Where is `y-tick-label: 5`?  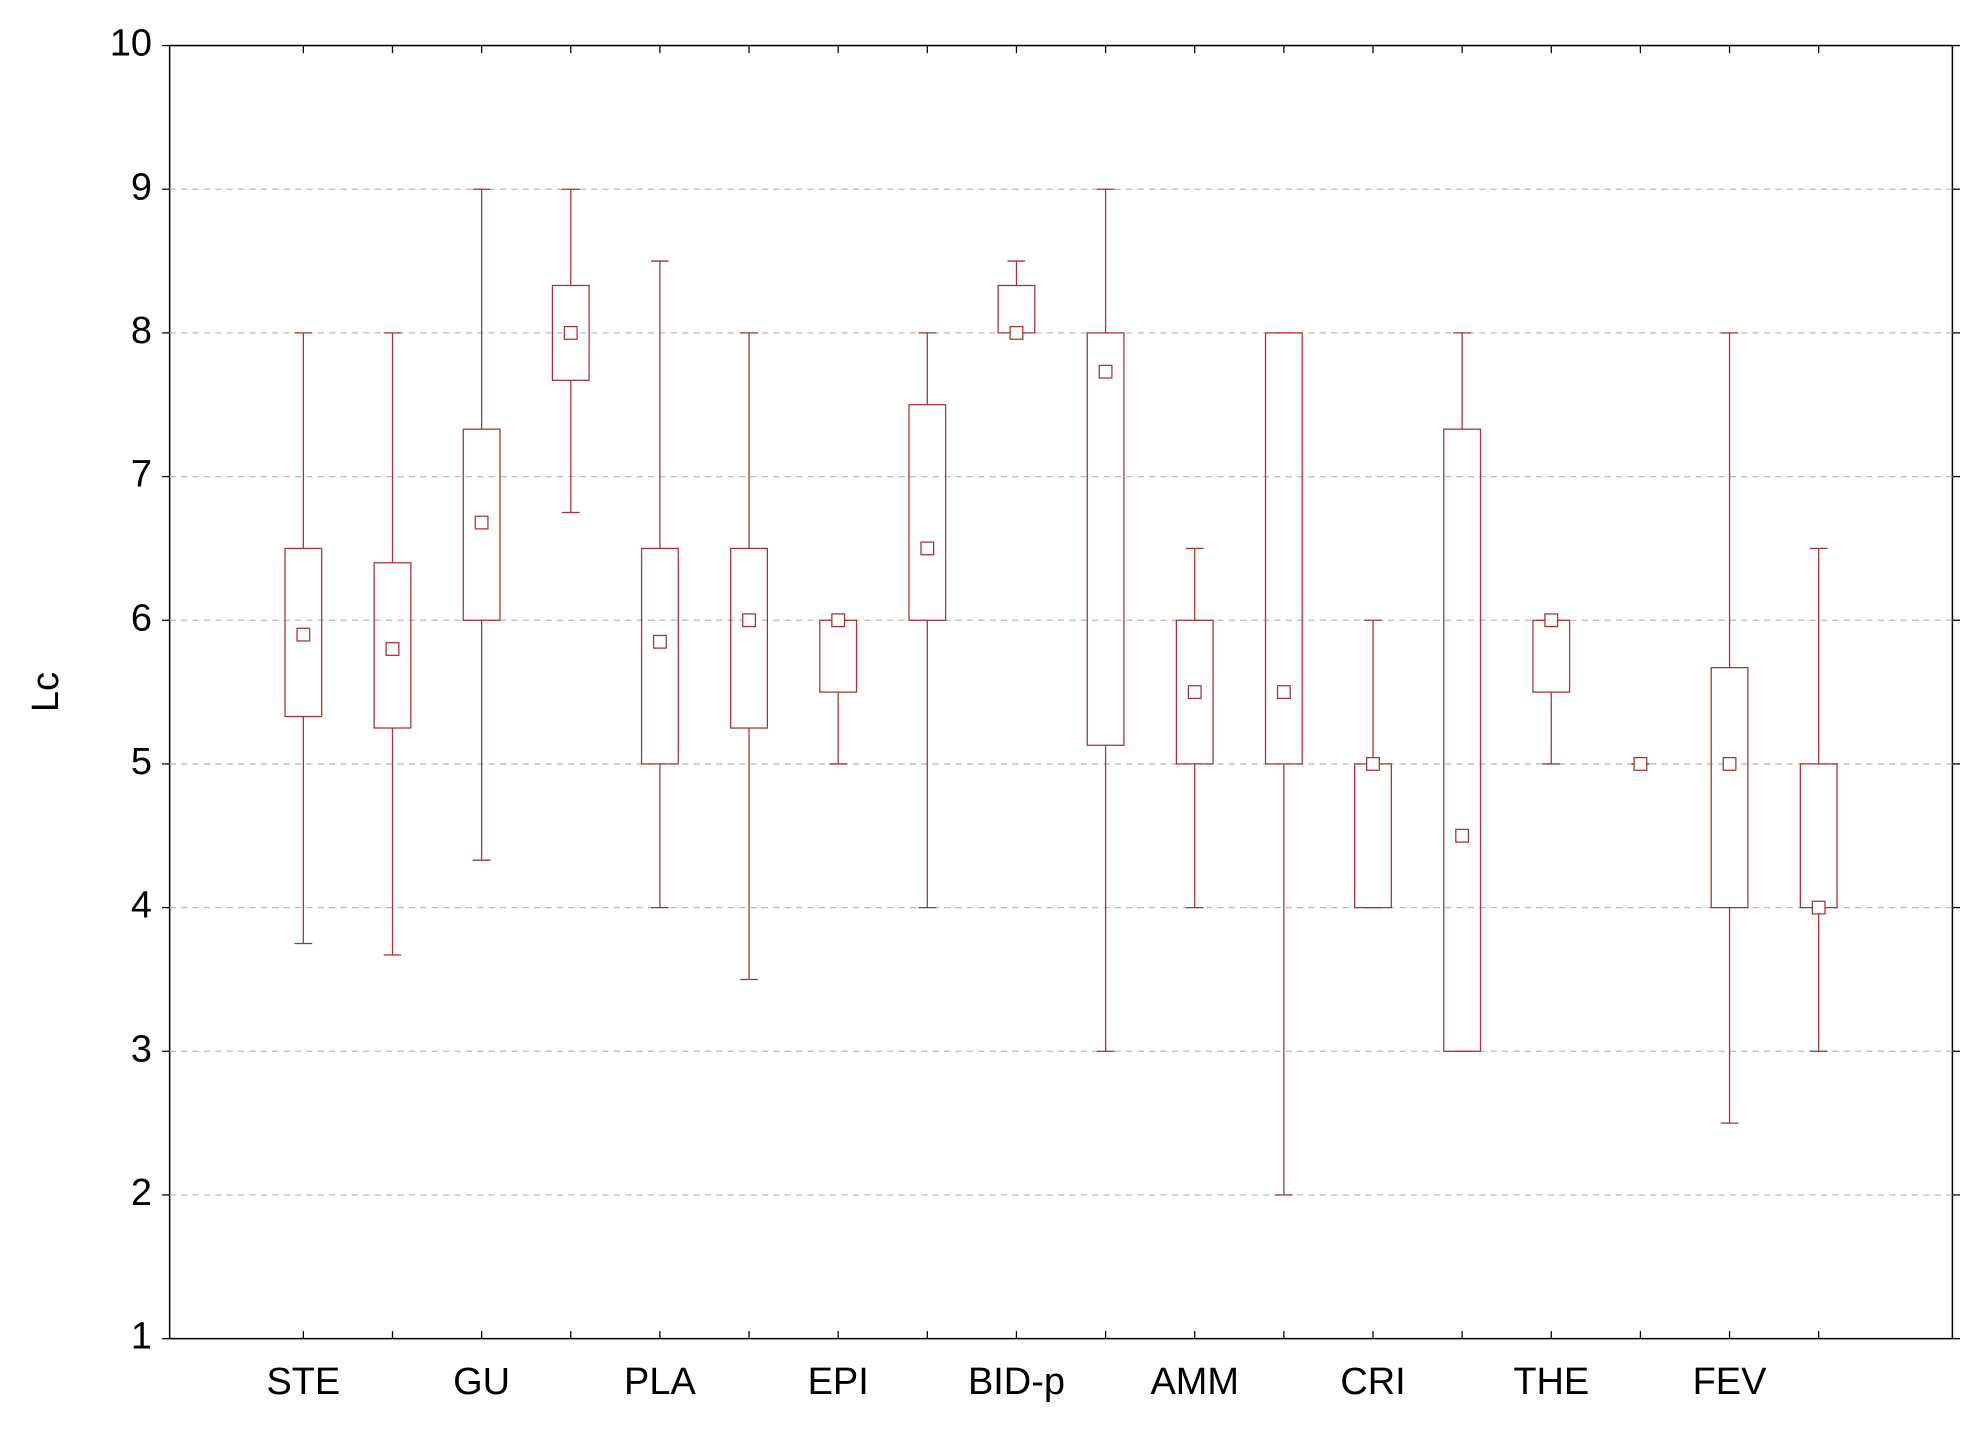 y-tick-label: 5 is located at coordinates (141, 762).